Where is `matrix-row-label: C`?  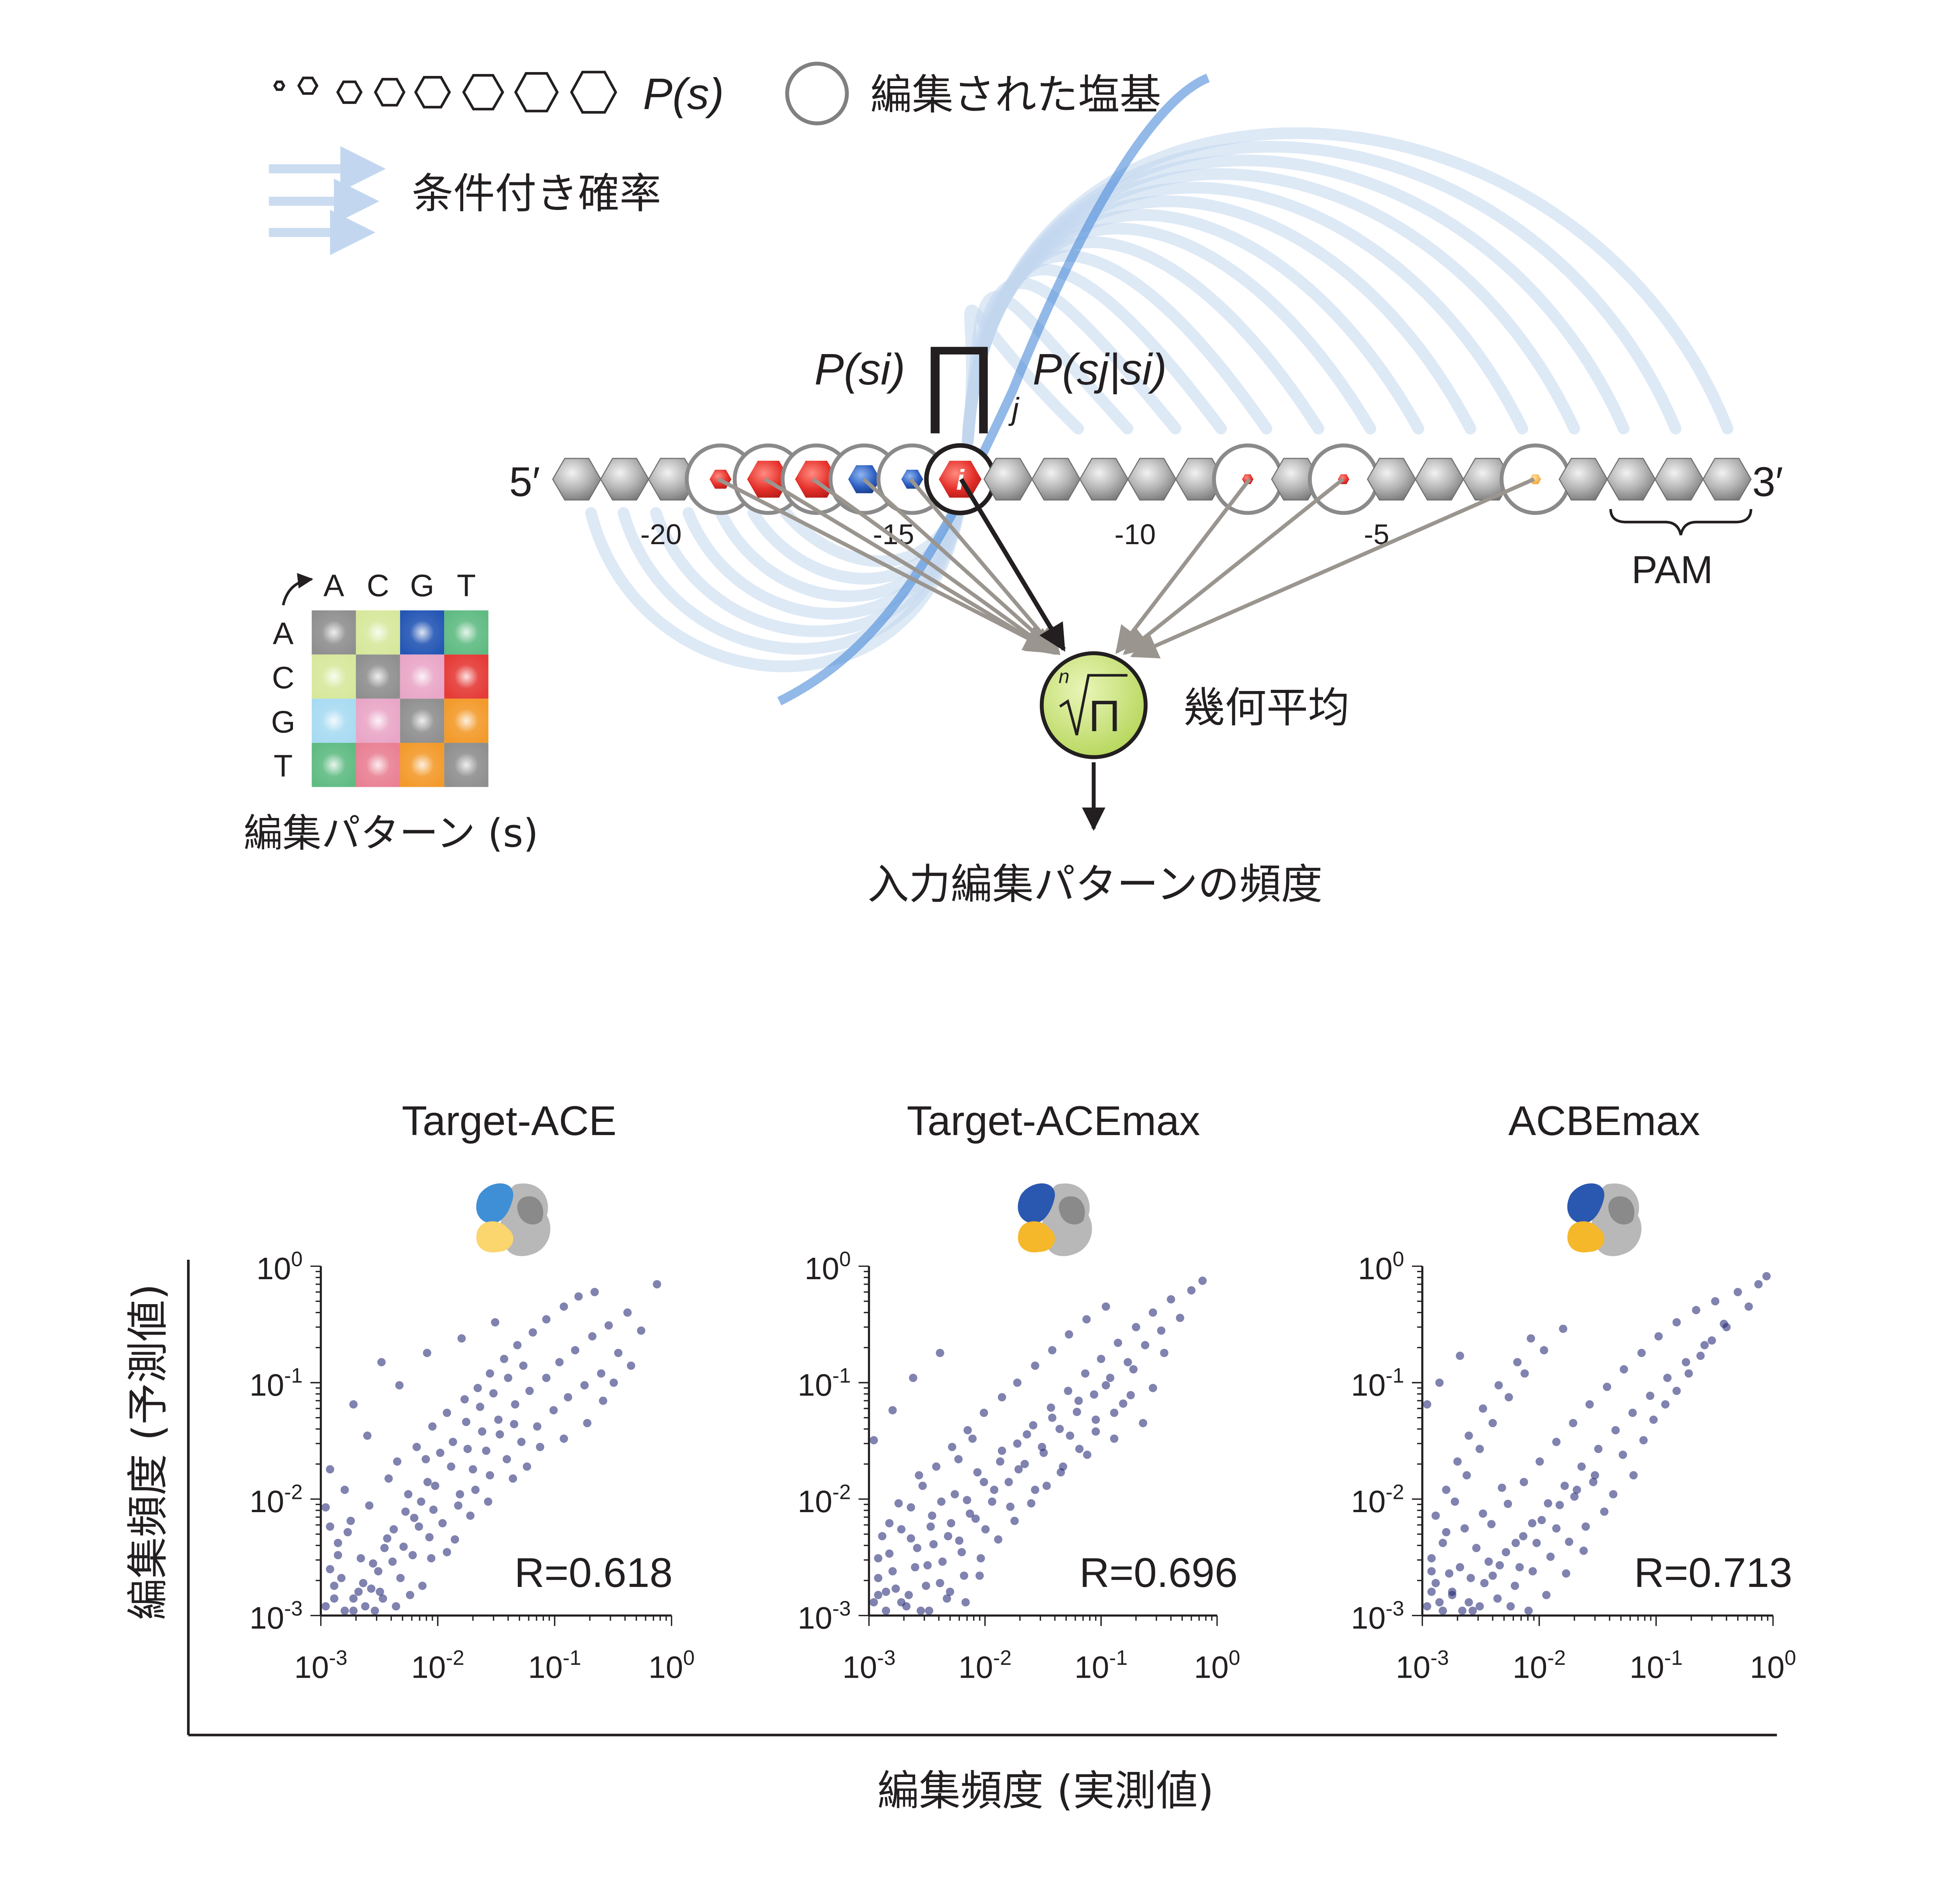
matrix-row-label: C is located at coordinates (283, 678).